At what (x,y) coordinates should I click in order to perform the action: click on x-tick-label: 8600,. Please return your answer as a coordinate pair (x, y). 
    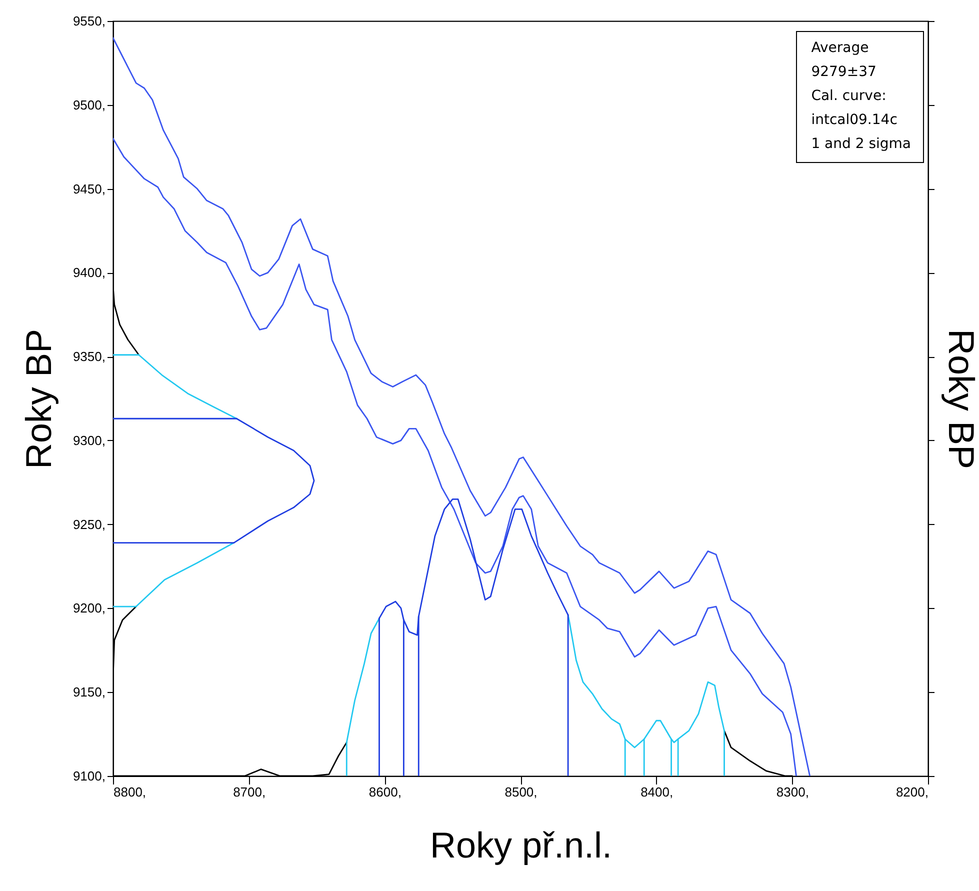
    Looking at the image, I should click on (385, 792).